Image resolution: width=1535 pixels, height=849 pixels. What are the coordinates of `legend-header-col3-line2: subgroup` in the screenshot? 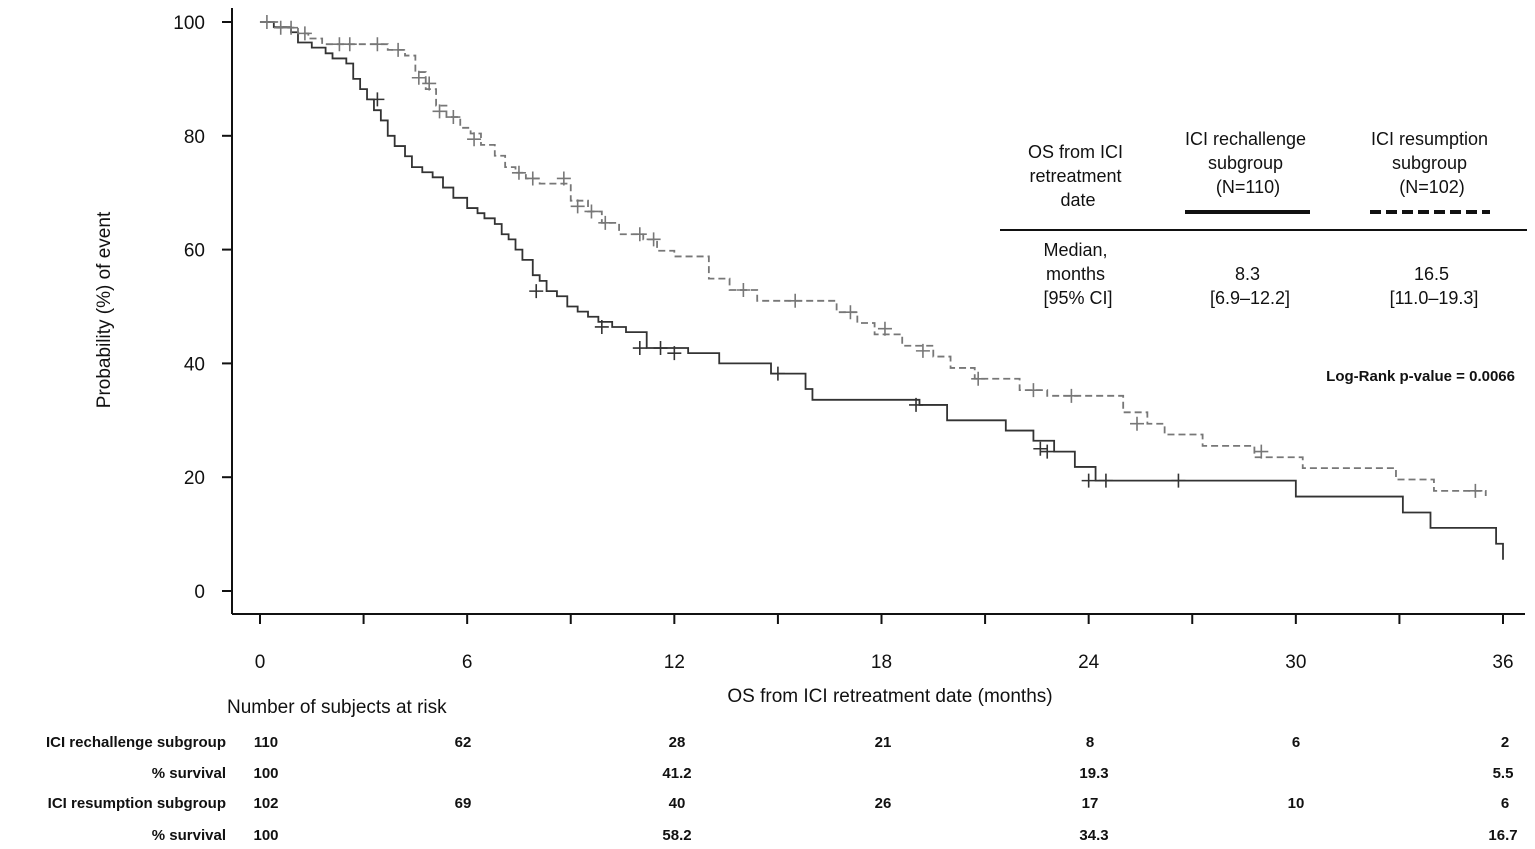 It's located at (1429, 163).